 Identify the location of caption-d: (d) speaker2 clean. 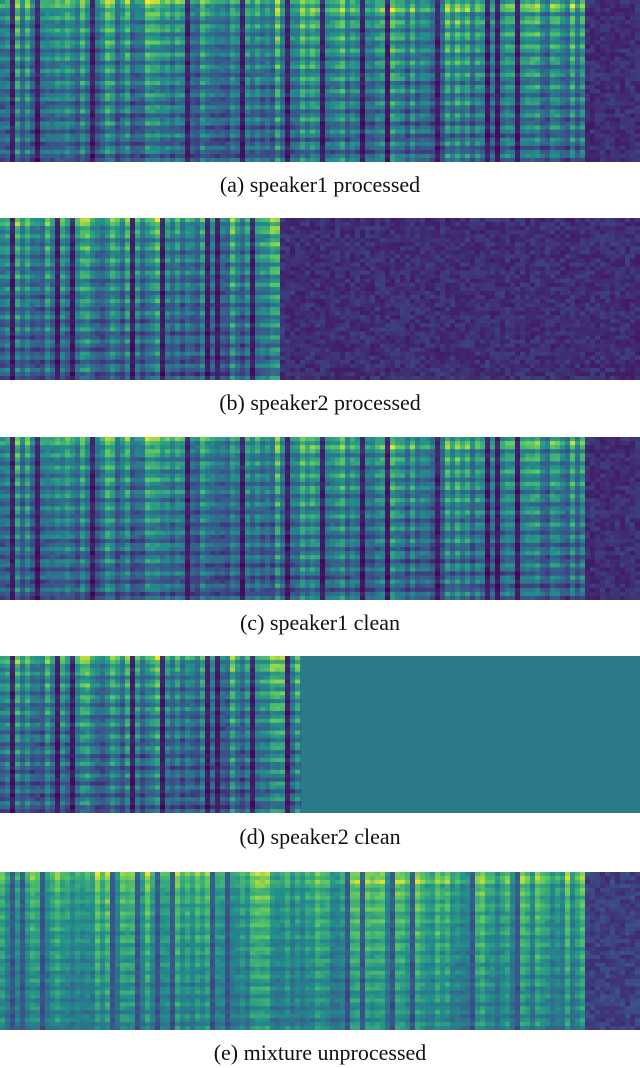
(320, 837).